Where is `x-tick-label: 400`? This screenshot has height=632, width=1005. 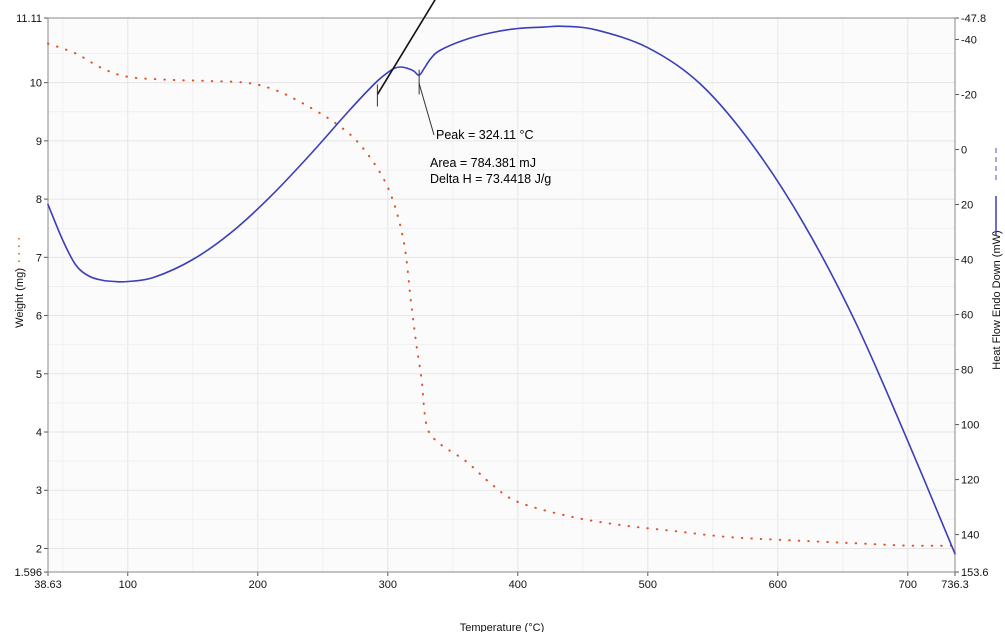 x-tick-label: 400 is located at coordinates (518, 585).